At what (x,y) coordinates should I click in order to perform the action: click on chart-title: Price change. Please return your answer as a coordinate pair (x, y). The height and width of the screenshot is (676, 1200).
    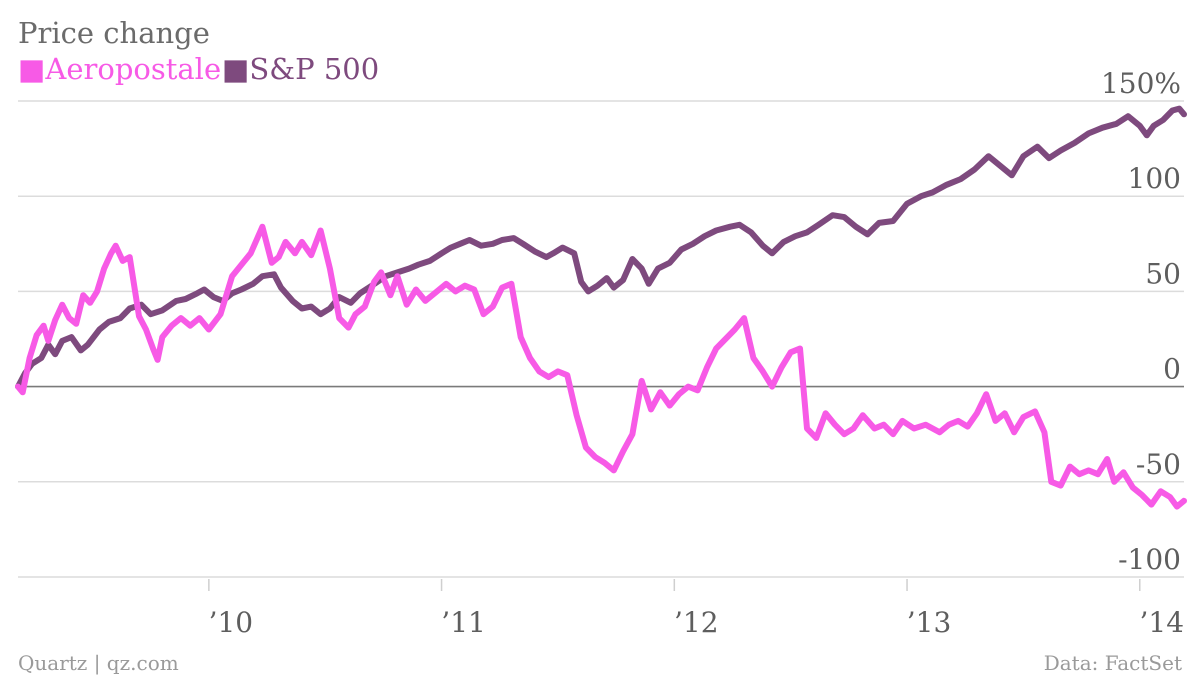
    Looking at the image, I should click on (114, 33).